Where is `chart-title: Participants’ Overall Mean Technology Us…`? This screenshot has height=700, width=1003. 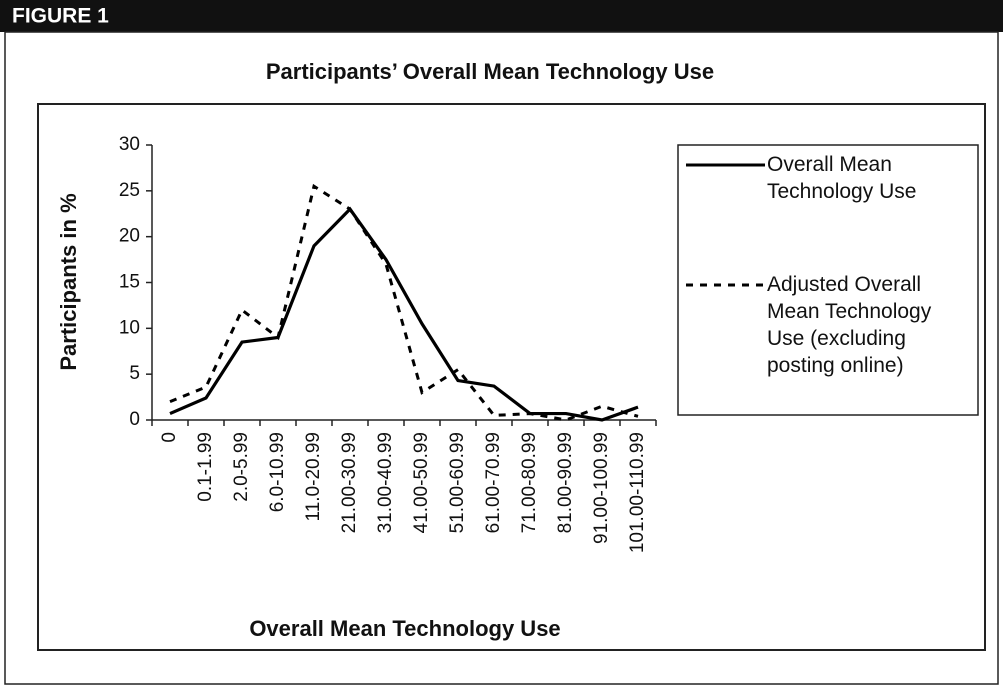 chart-title: Participants’ Overall Mean Technology Us… is located at coordinates (490, 71).